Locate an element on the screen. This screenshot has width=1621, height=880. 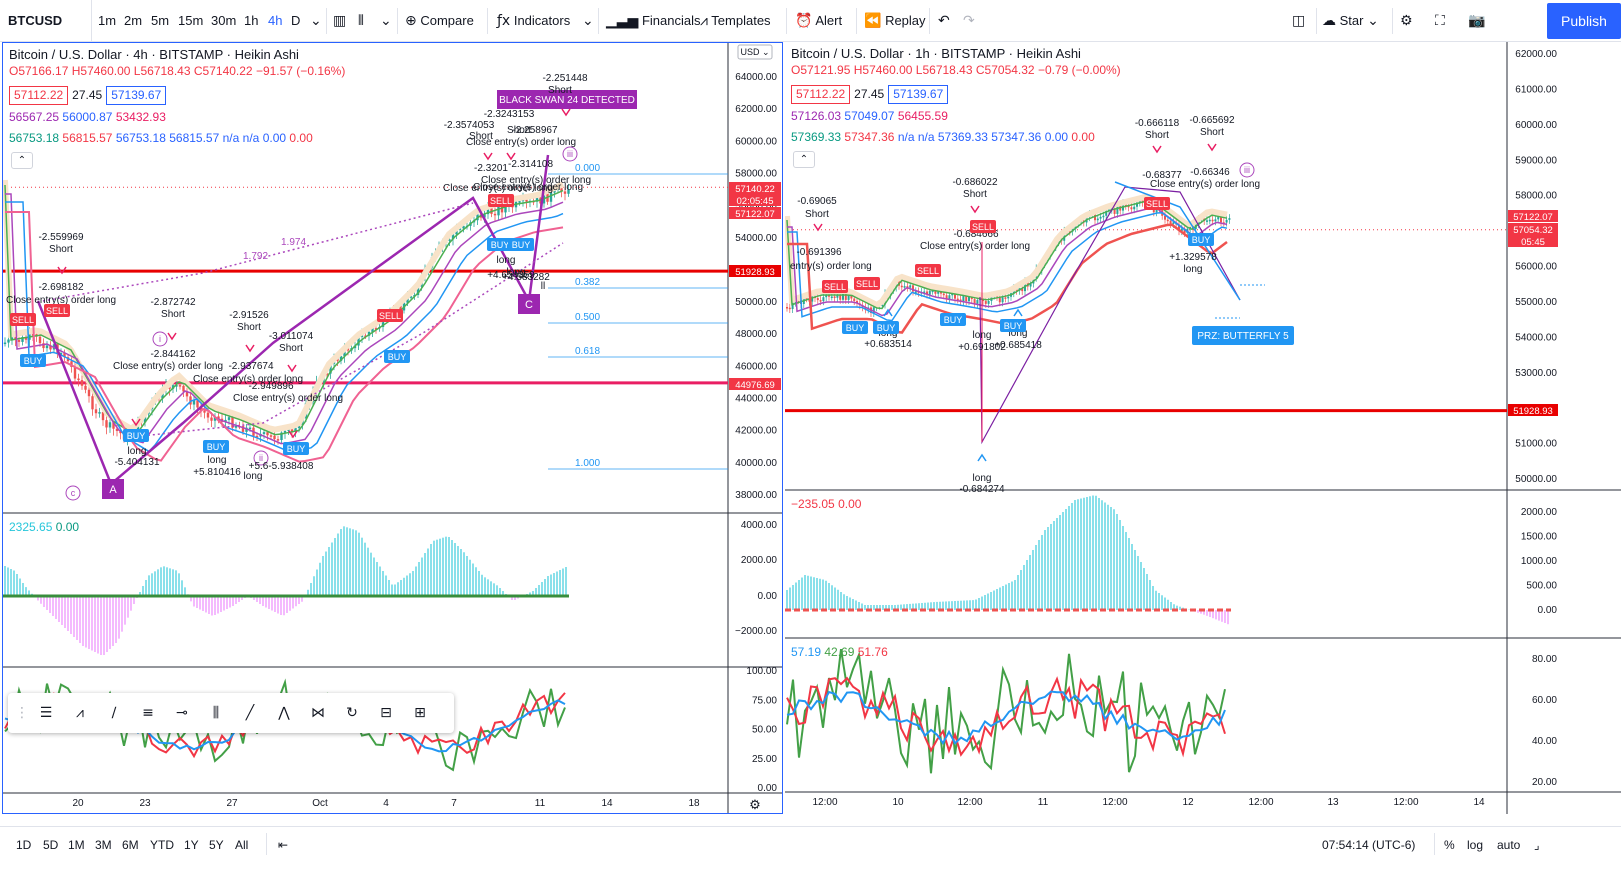
interval-1m: 1m is located at coordinates (107, 20).